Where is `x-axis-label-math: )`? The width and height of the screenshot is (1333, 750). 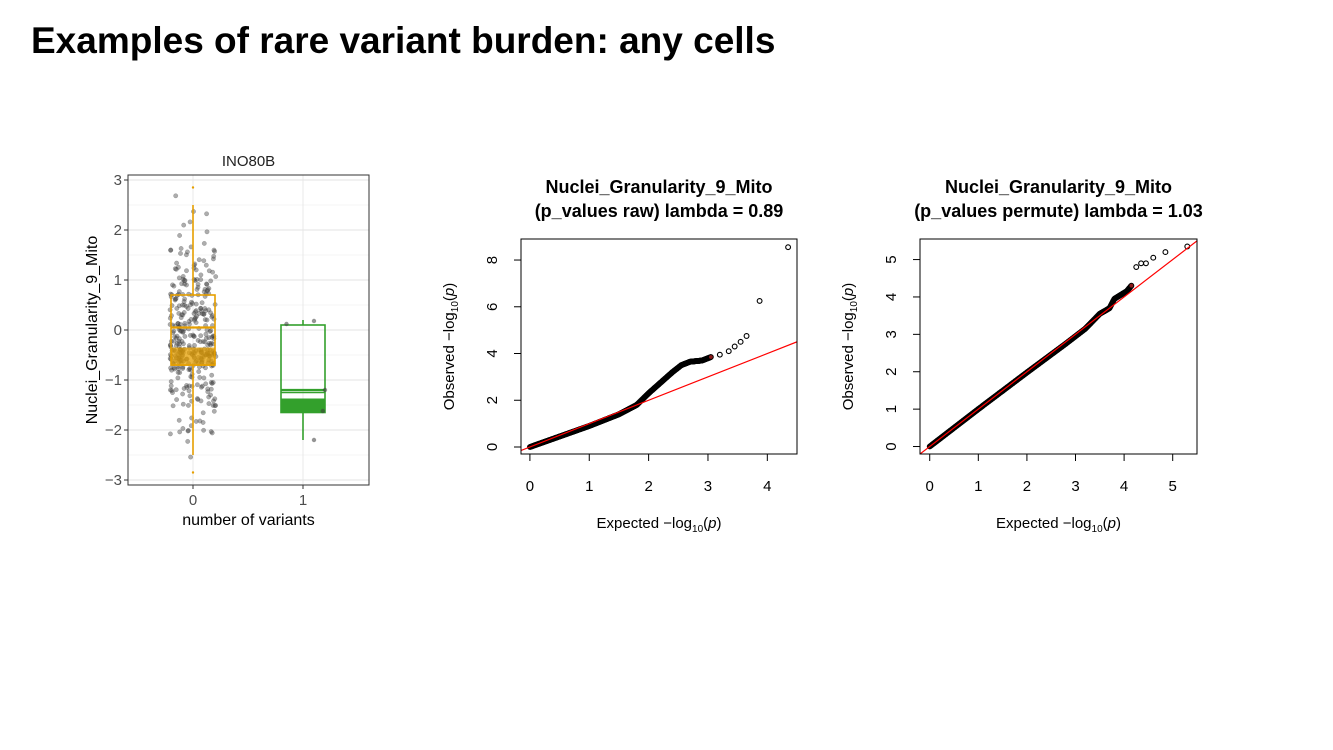
x-axis-label-math: ) is located at coordinates (1118, 523).